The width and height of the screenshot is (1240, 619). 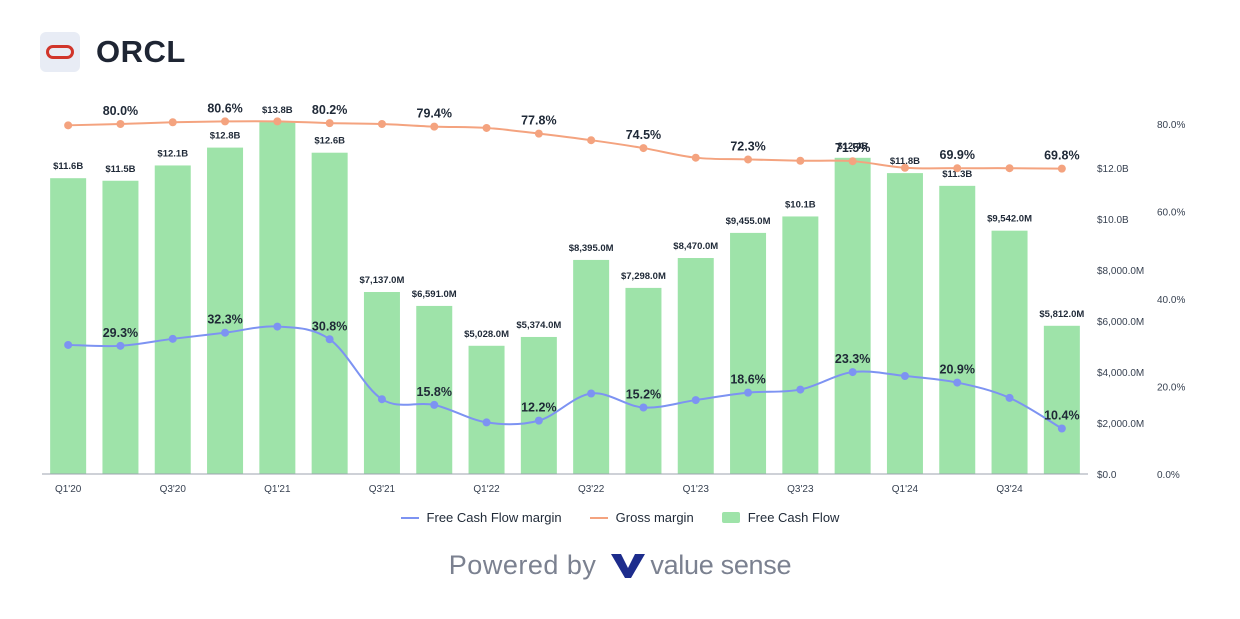 I want to click on ticker-title: ORCL, so click(x=141, y=51).